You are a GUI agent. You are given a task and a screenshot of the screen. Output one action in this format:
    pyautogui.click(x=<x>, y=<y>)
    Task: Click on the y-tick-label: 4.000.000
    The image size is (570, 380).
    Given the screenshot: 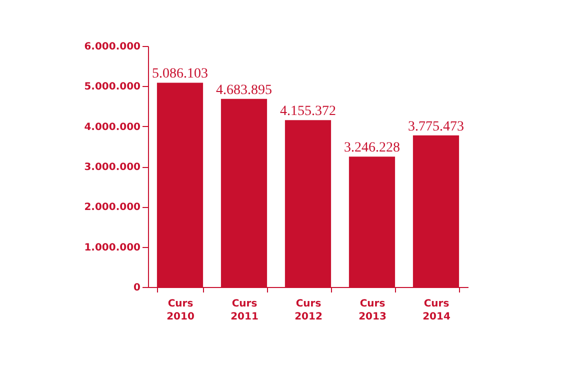 What is the action you would take?
    pyautogui.click(x=112, y=127)
    